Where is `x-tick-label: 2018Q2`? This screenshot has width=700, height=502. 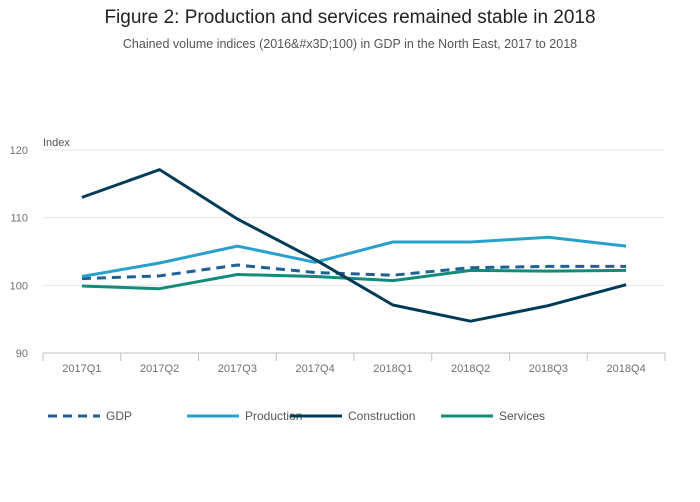
x-tick-label: 2018Q2 is located at coordinates (470, 369).